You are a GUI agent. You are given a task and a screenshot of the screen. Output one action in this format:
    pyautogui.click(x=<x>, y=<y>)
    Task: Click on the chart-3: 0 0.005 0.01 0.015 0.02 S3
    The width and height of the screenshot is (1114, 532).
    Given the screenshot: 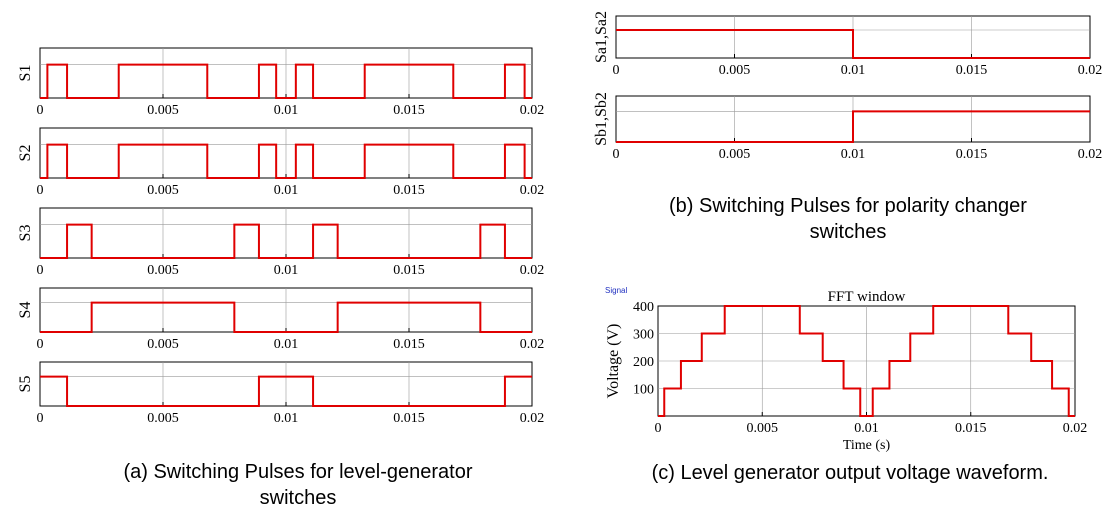 What is the action you would take?
    pyautogui.click(x=281, y=242)
    